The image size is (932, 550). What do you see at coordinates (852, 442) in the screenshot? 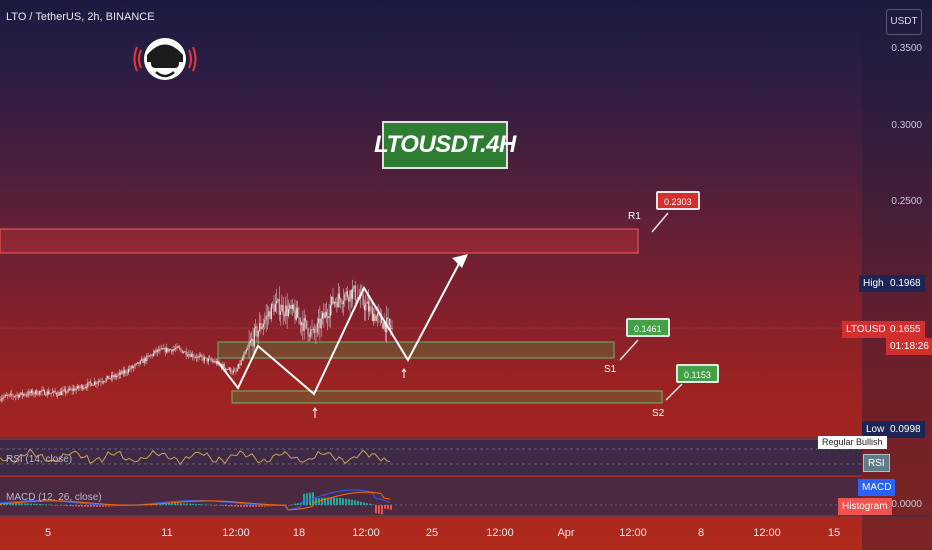
I see `regular-bullish-label: Regular Bullish` at bounding box center [852, 442].